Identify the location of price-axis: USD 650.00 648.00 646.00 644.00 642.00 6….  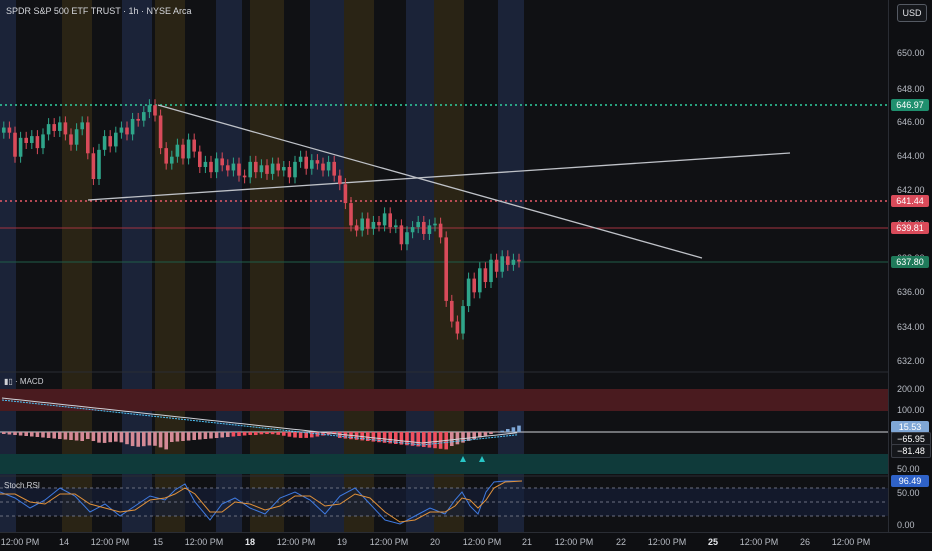
(910, 266).